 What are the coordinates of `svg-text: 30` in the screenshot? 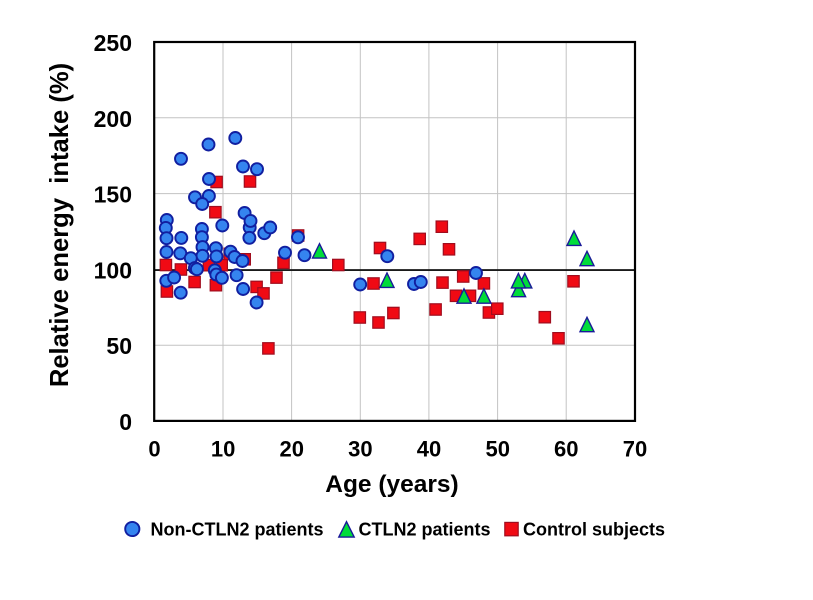 It's located at (360, 449).